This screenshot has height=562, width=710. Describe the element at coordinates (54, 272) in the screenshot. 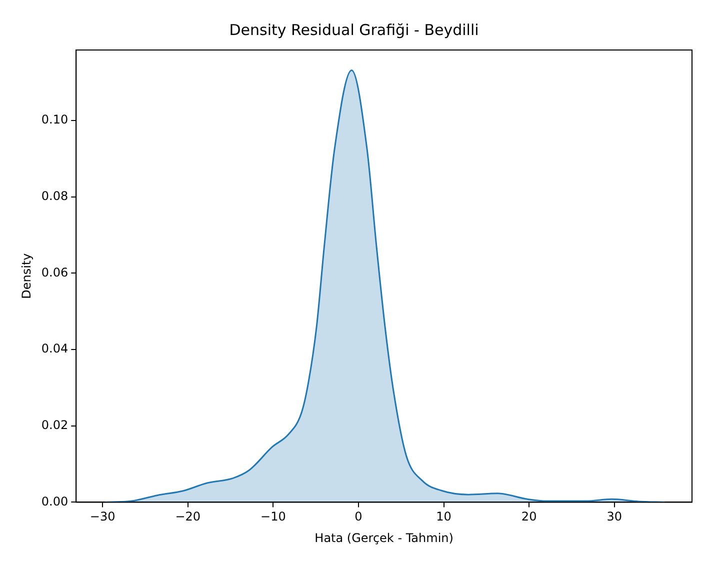

I see `y-tick-label: 0.06` at that location.